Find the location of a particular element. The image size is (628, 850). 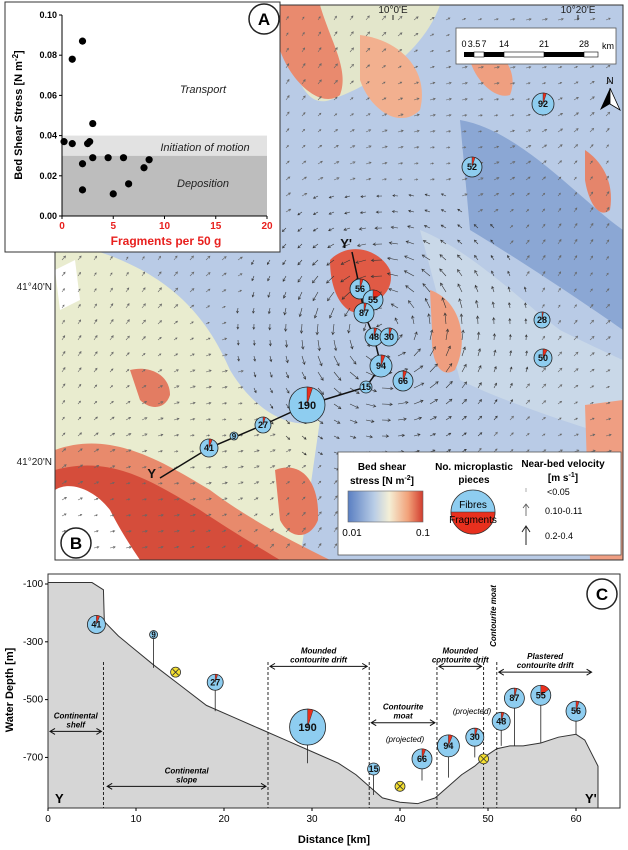

legend-velocity-item-2: 0.2-0.4 is located at coordinates (559, 536).